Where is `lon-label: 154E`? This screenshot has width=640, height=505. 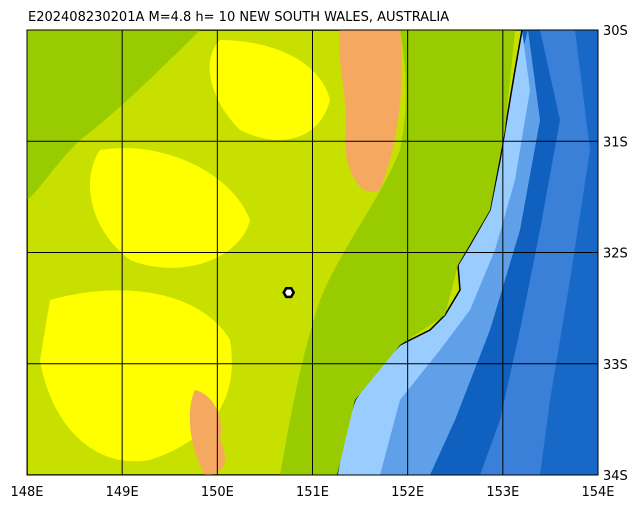 lon-label: 154E is located at coordinates (597, 492).